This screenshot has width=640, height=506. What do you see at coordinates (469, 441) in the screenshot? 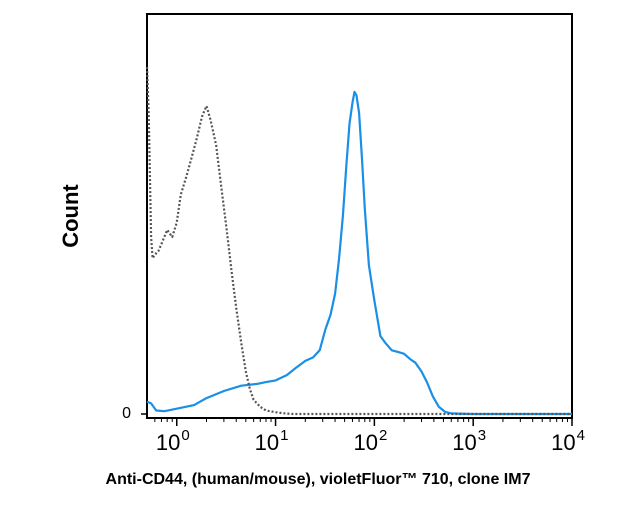
I see `x-tick-label: 10³` at bounding box center [469, 441].